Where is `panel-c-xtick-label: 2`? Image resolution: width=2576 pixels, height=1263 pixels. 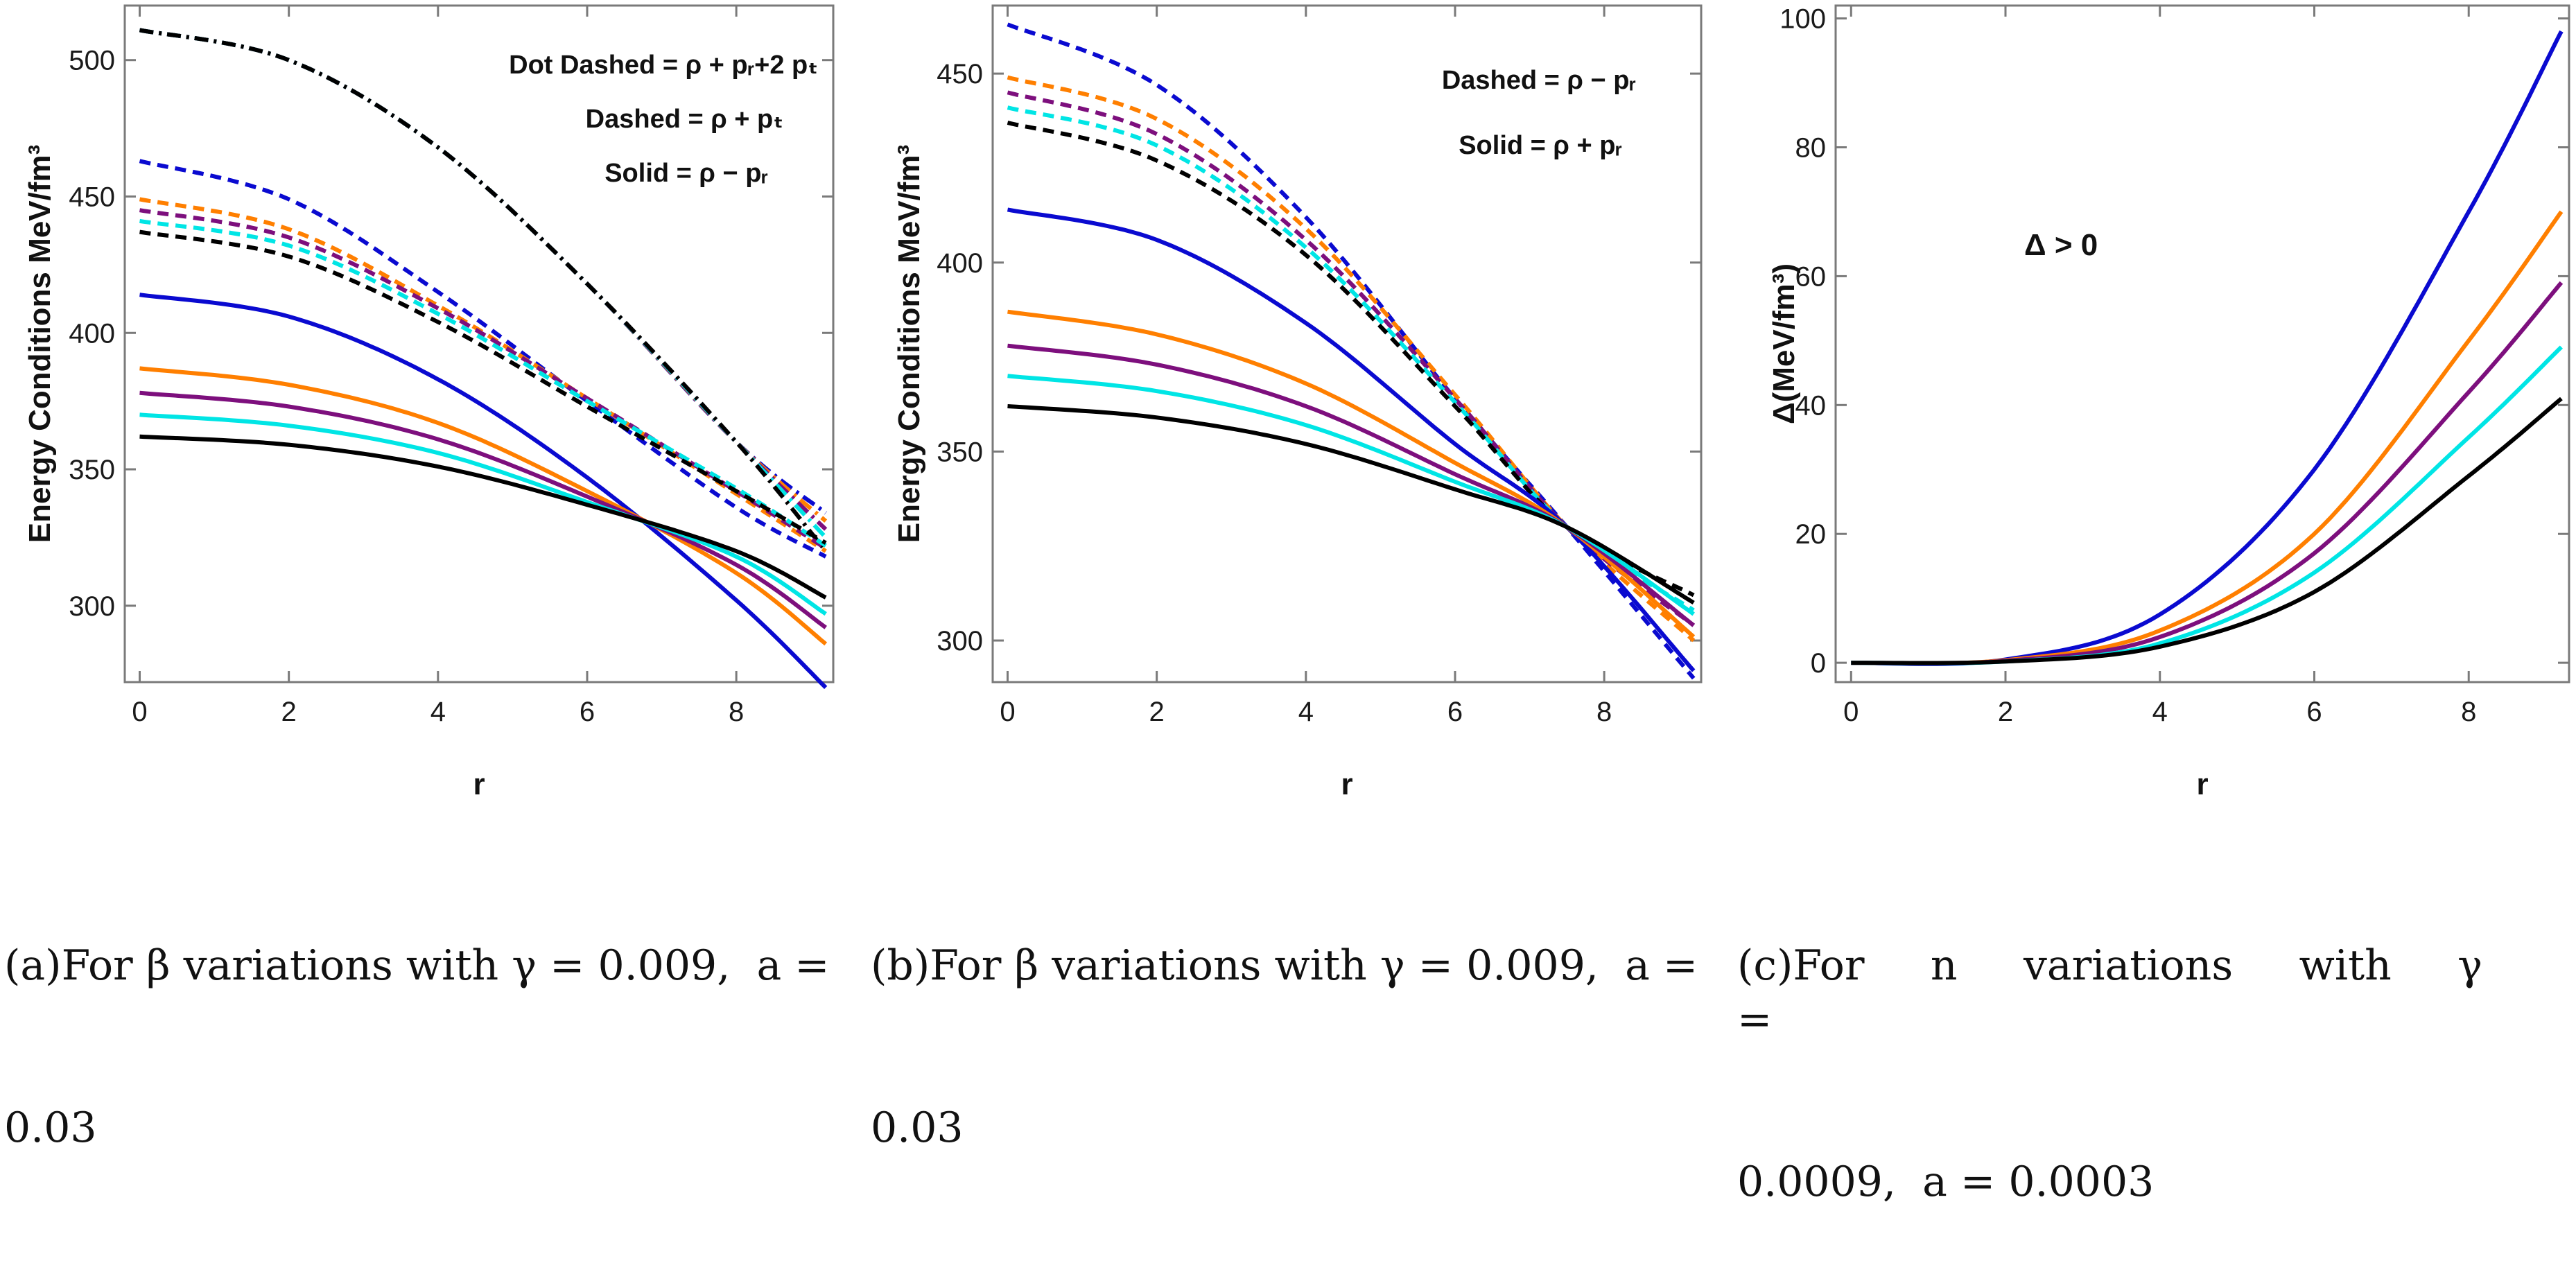 panel-c-xtick-label: 2 is located at coordinates (2005, 712).